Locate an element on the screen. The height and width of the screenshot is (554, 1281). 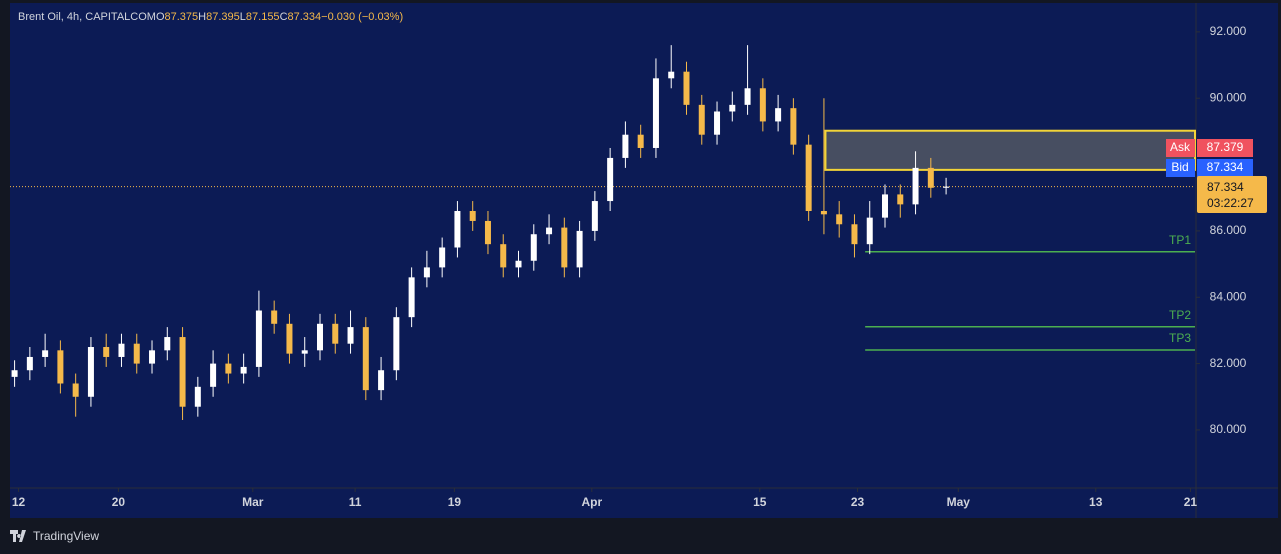
legend-text: 87.334 is located at coordinates (305, 17).